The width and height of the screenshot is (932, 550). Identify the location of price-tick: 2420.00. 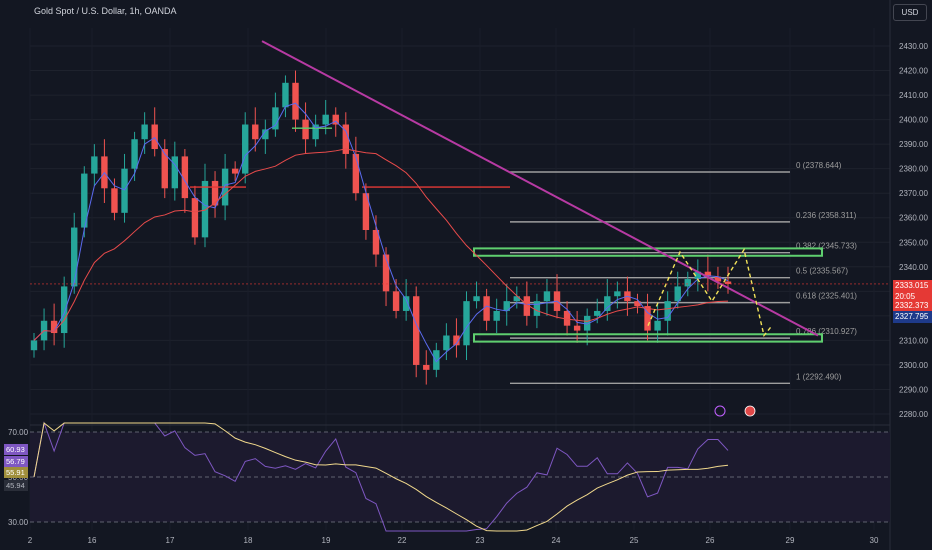
(913, 71).